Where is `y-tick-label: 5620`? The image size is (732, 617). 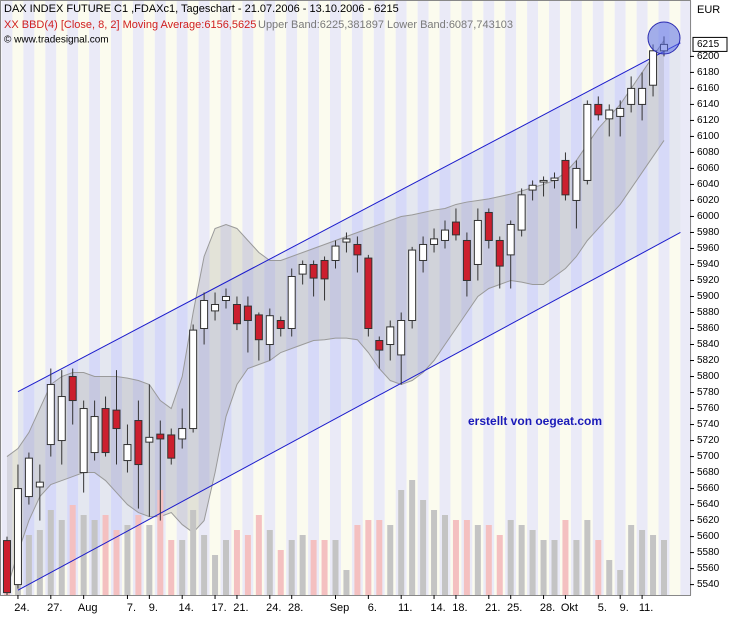
y-tick-label: 5620 is located at coordinates (708, 520).